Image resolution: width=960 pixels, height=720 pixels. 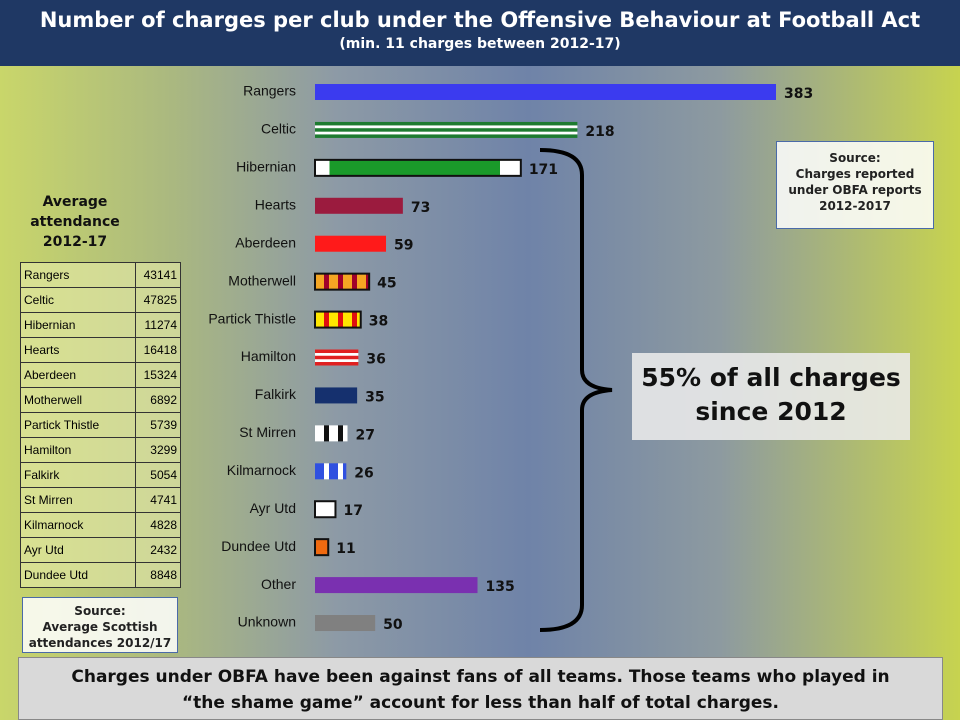 What do you see at coordinates (158, 525) in the screenshot?
I see `table-cell: 4828` at bounding box center [158, 525].